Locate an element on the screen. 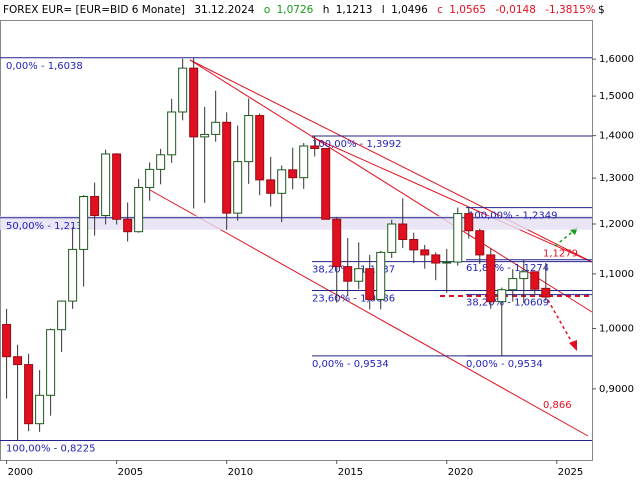  y-tick-label: 1,5000 is located at coordinates (616, 96).